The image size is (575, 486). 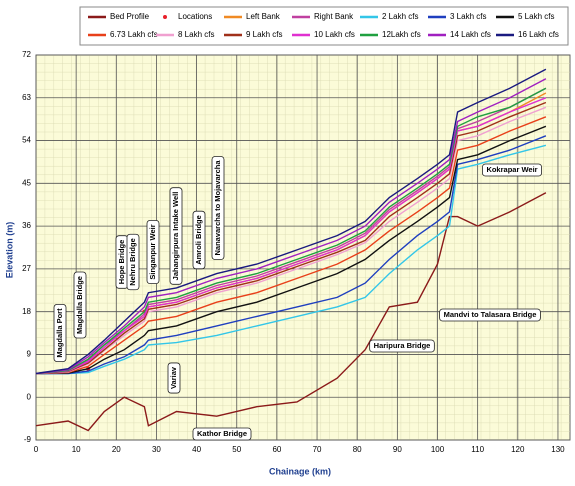 What do you see at coordinates (536, 16) in the screenshot?
I see `legend-label: 5 Lakh cfs` at bounding box center [536, 16].